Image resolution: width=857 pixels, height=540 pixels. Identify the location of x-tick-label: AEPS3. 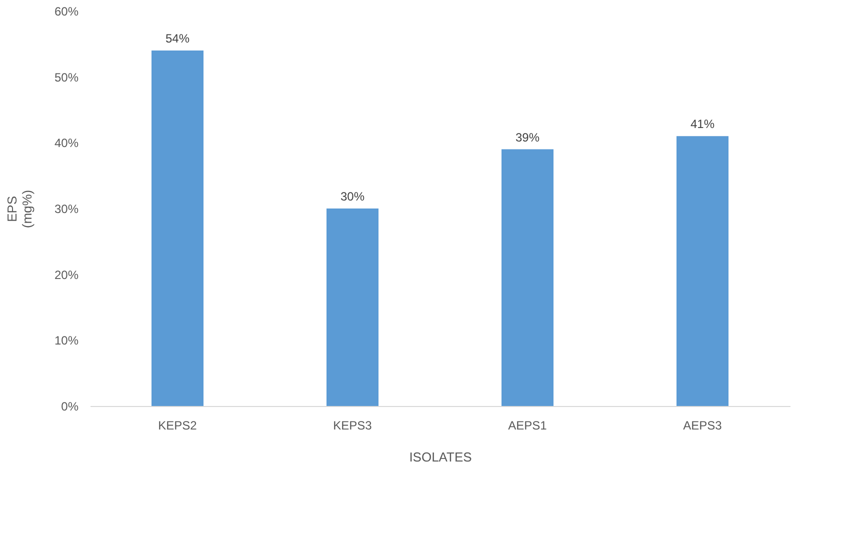
(702, 425).